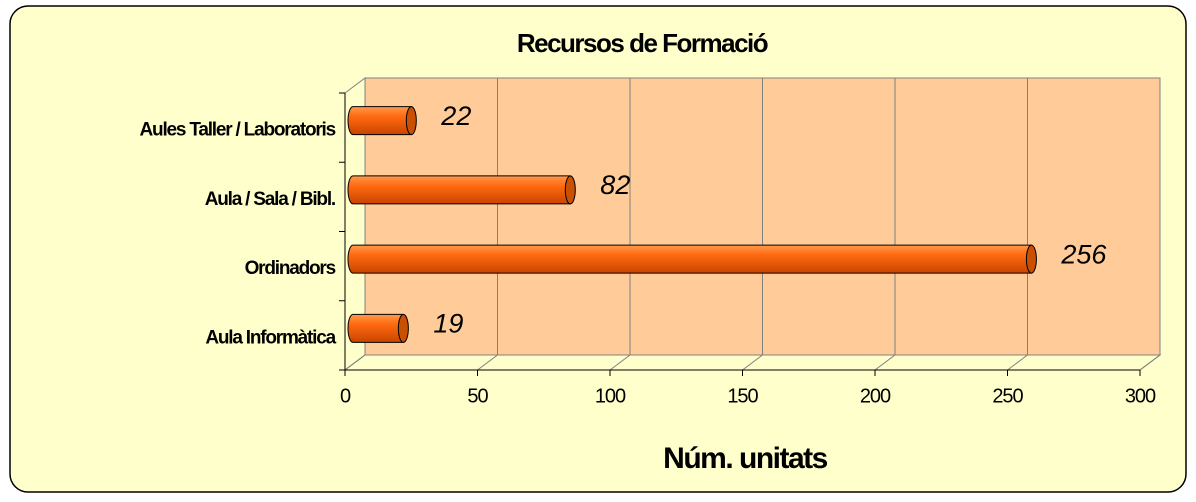  What do you see at coordinates (1007, 396) in the screenshot?
I see `x-tick-label: 250` at bounding box center [1007, 396].